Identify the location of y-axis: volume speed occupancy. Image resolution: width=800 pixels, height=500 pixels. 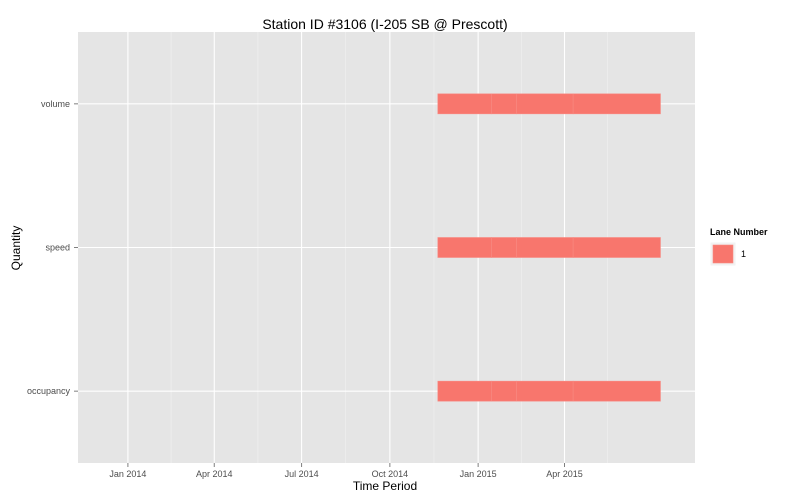
(52, 247).